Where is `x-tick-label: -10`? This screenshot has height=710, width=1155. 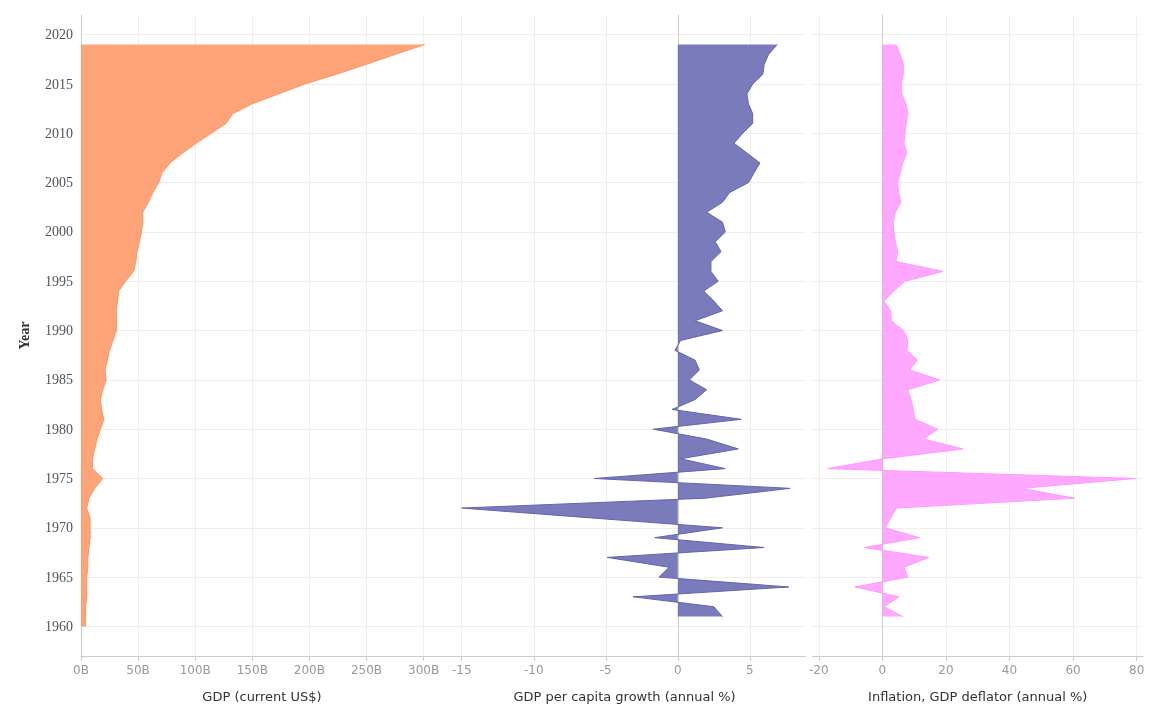 x-tick-label: -10 is located at coordinates (533, 670).